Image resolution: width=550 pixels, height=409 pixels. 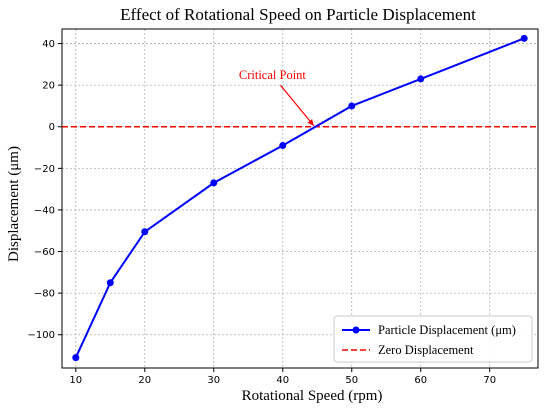 I want to click on y-tick-label: −40, so click(x=44, y=210).